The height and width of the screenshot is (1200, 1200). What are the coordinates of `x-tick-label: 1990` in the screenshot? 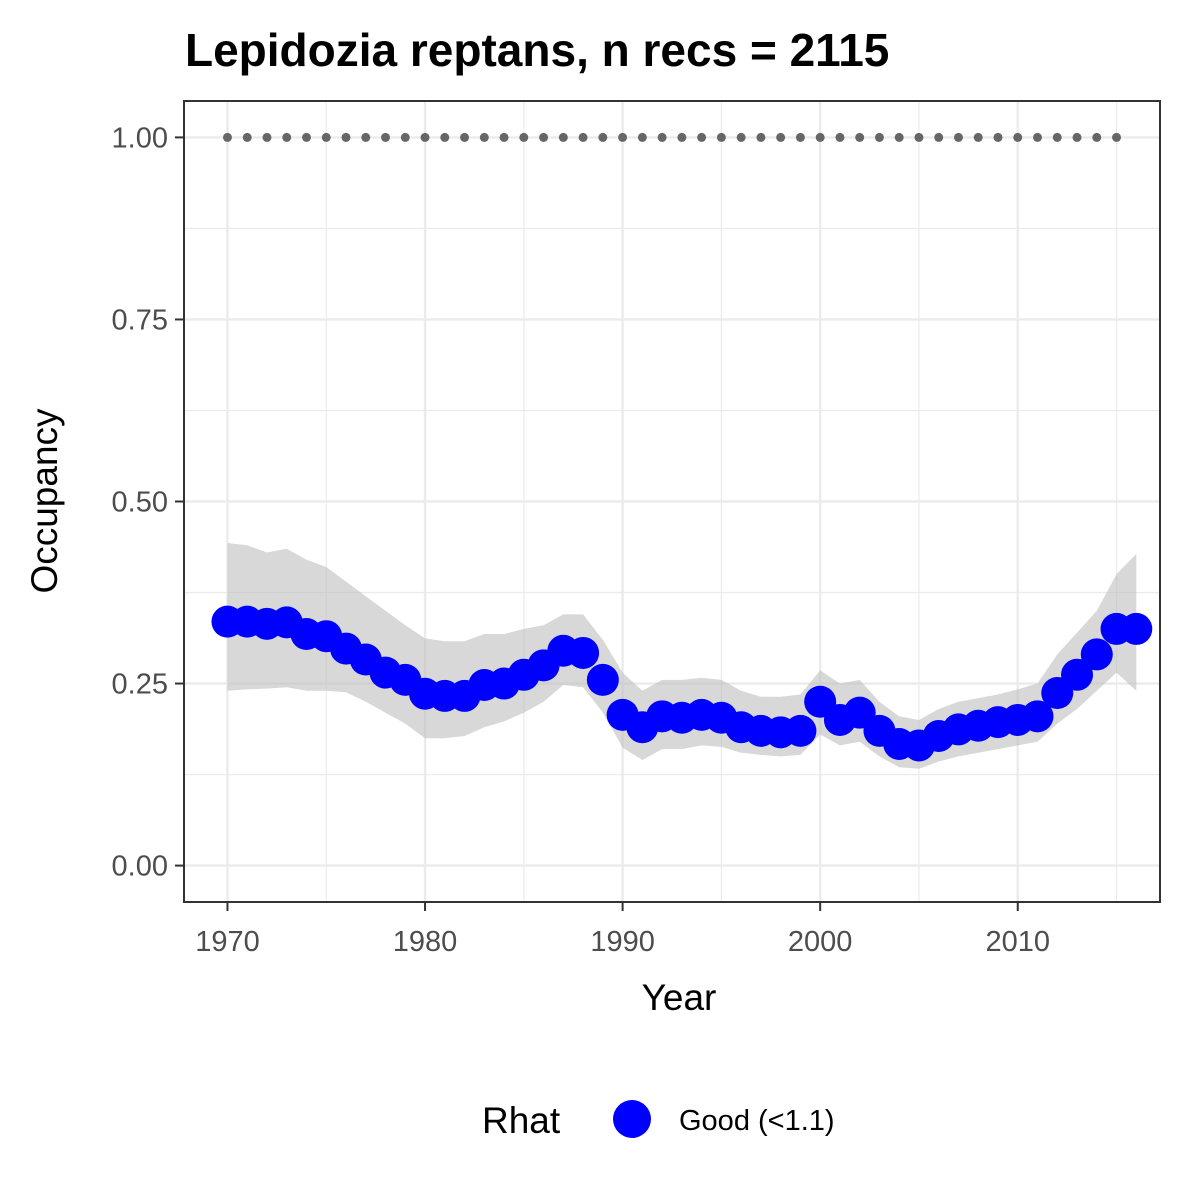 It's located at (622, 942).